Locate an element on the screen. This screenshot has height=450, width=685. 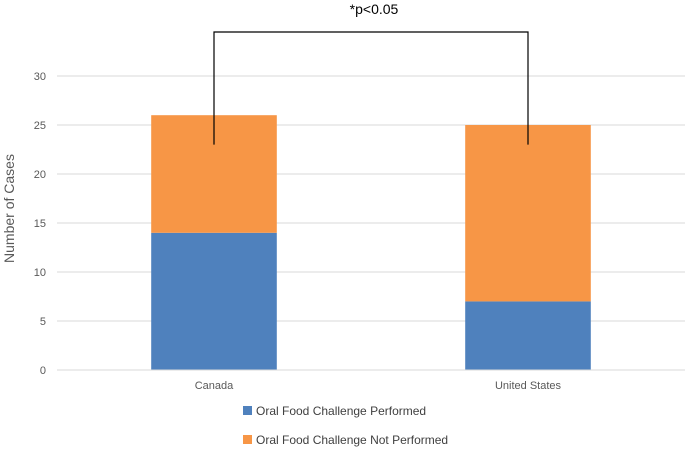
significance-label: *p<0.05 is located at coordinates (374, 9).